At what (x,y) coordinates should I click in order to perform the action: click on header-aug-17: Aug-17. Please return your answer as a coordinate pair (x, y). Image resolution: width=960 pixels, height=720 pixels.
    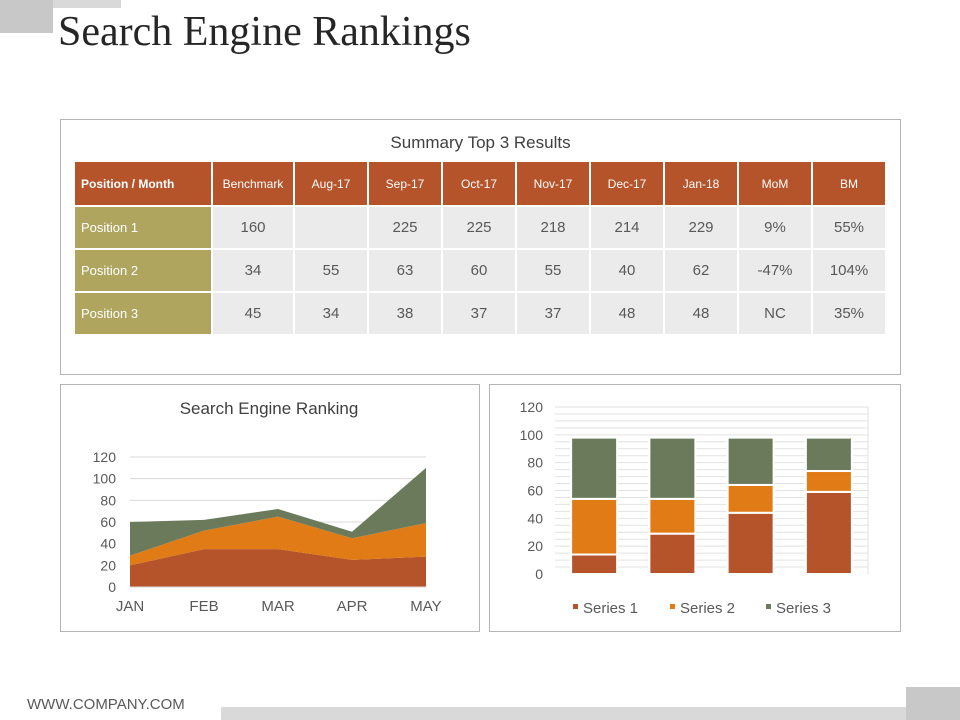
    Looking at the image, I should click on (331, 183).